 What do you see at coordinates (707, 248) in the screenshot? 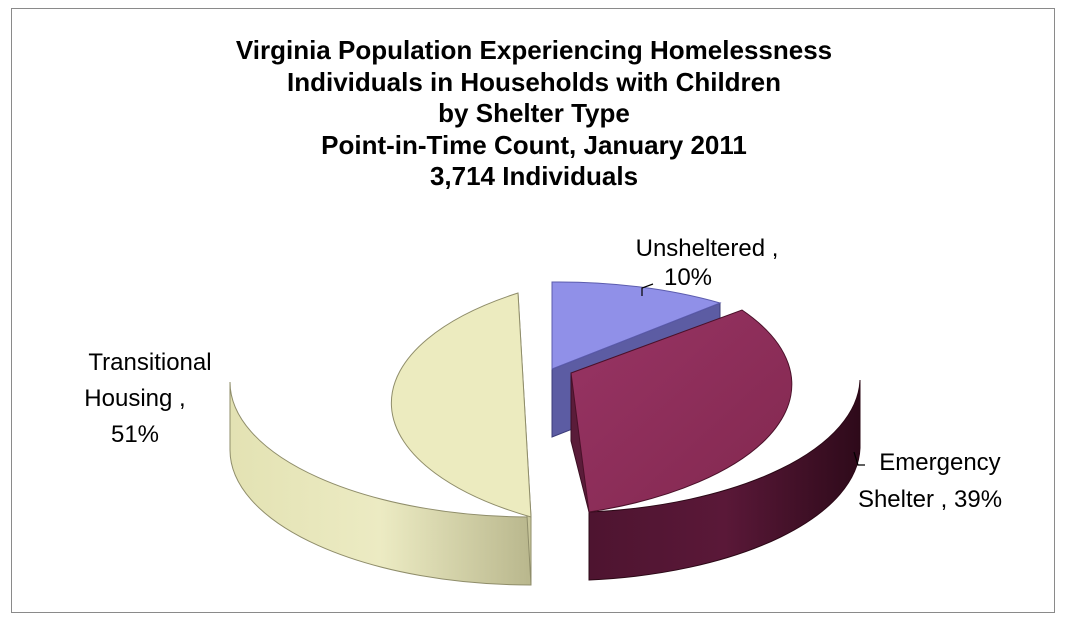
I see `label-unsheltered-line-1: Unsheltered ,` at bounding box center [707, 248].